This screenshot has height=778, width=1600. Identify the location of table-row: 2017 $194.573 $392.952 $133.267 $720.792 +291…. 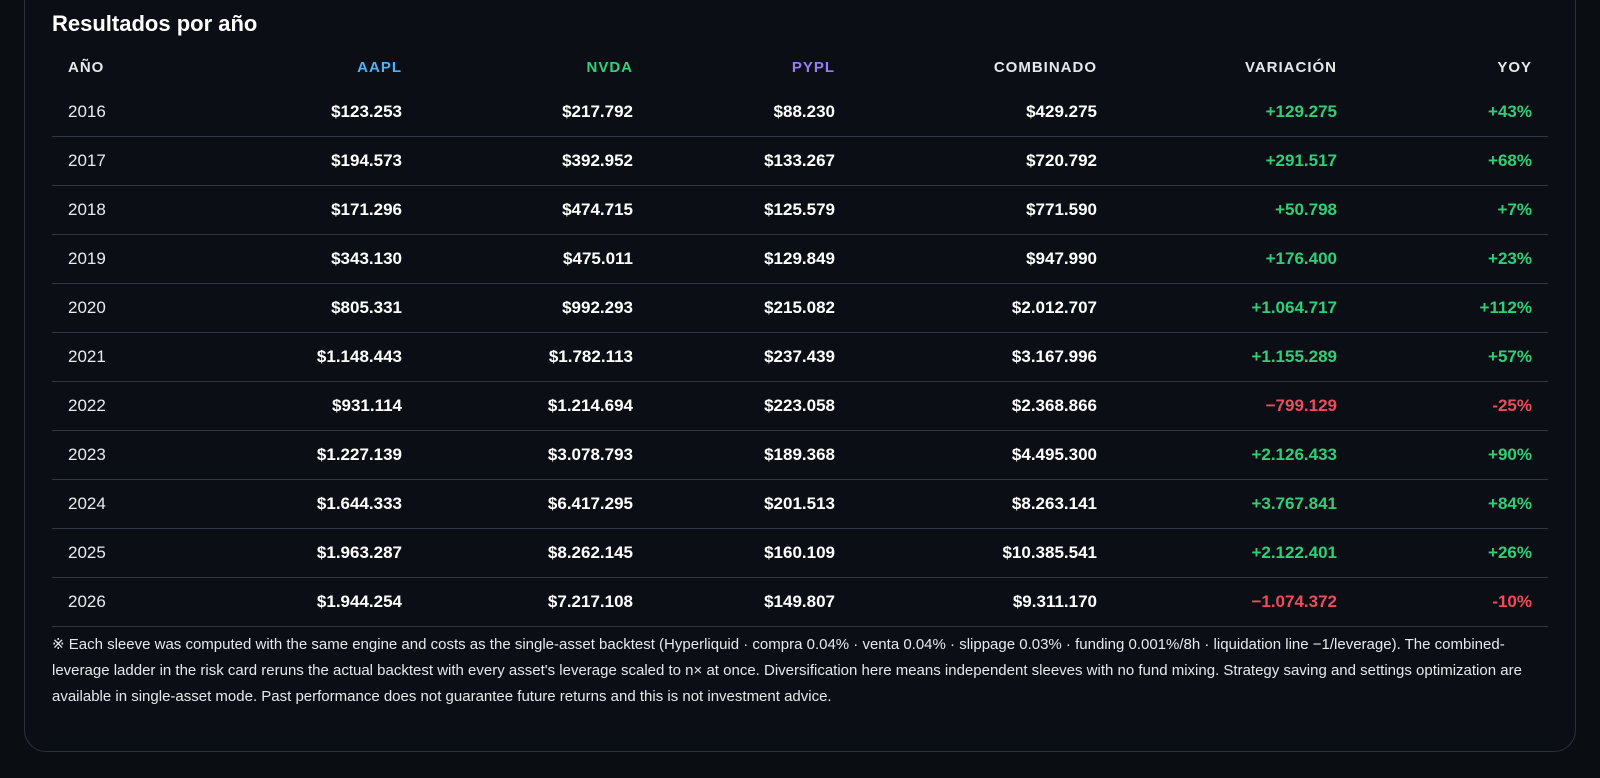
(800, 161).